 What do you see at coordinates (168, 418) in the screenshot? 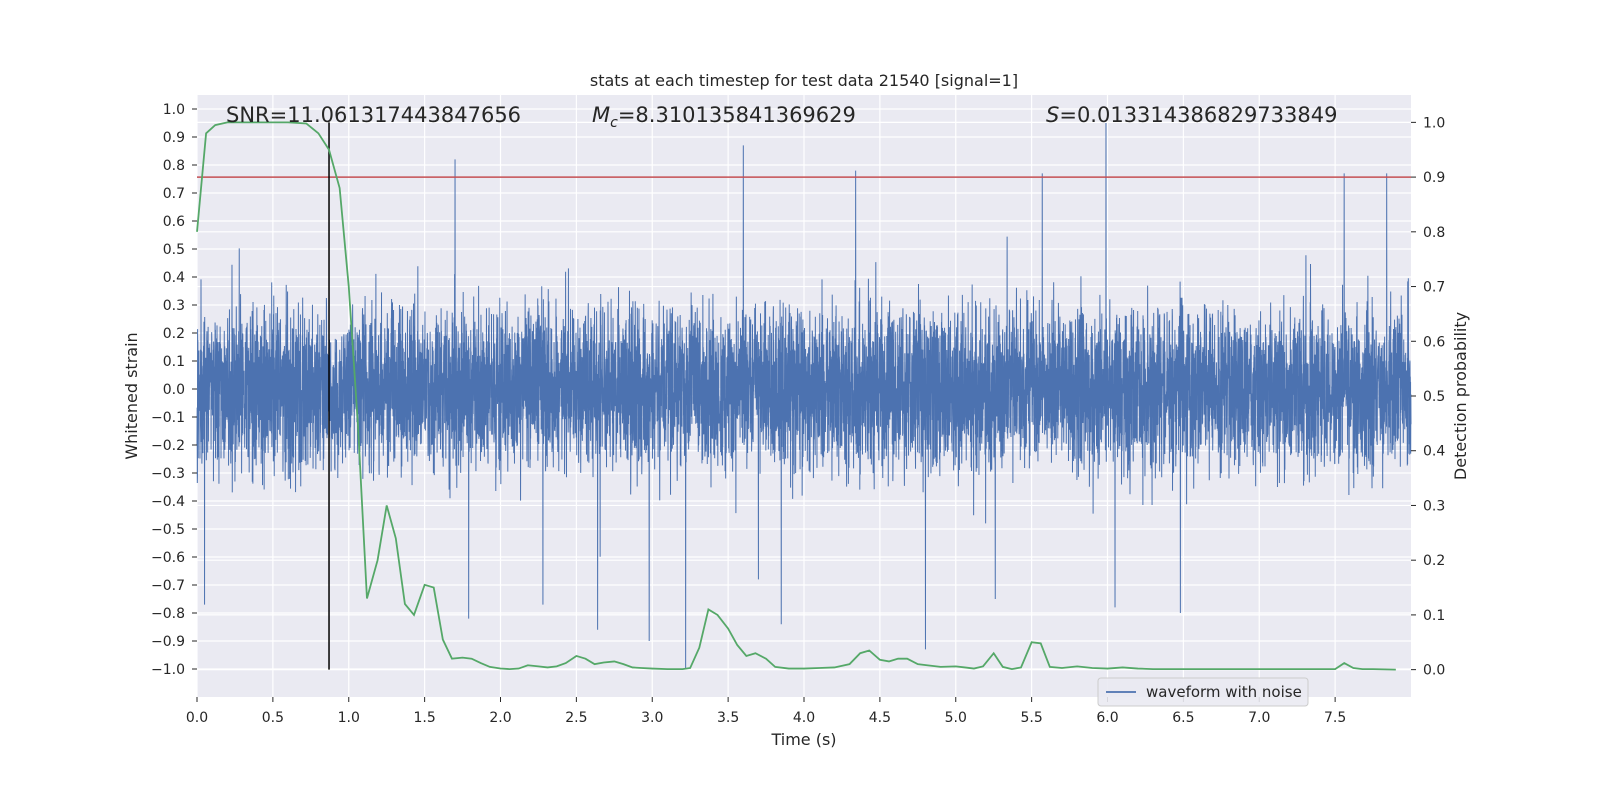
I see `y-left-tick-label-11: −0.1` at bounding box center [168, 418].